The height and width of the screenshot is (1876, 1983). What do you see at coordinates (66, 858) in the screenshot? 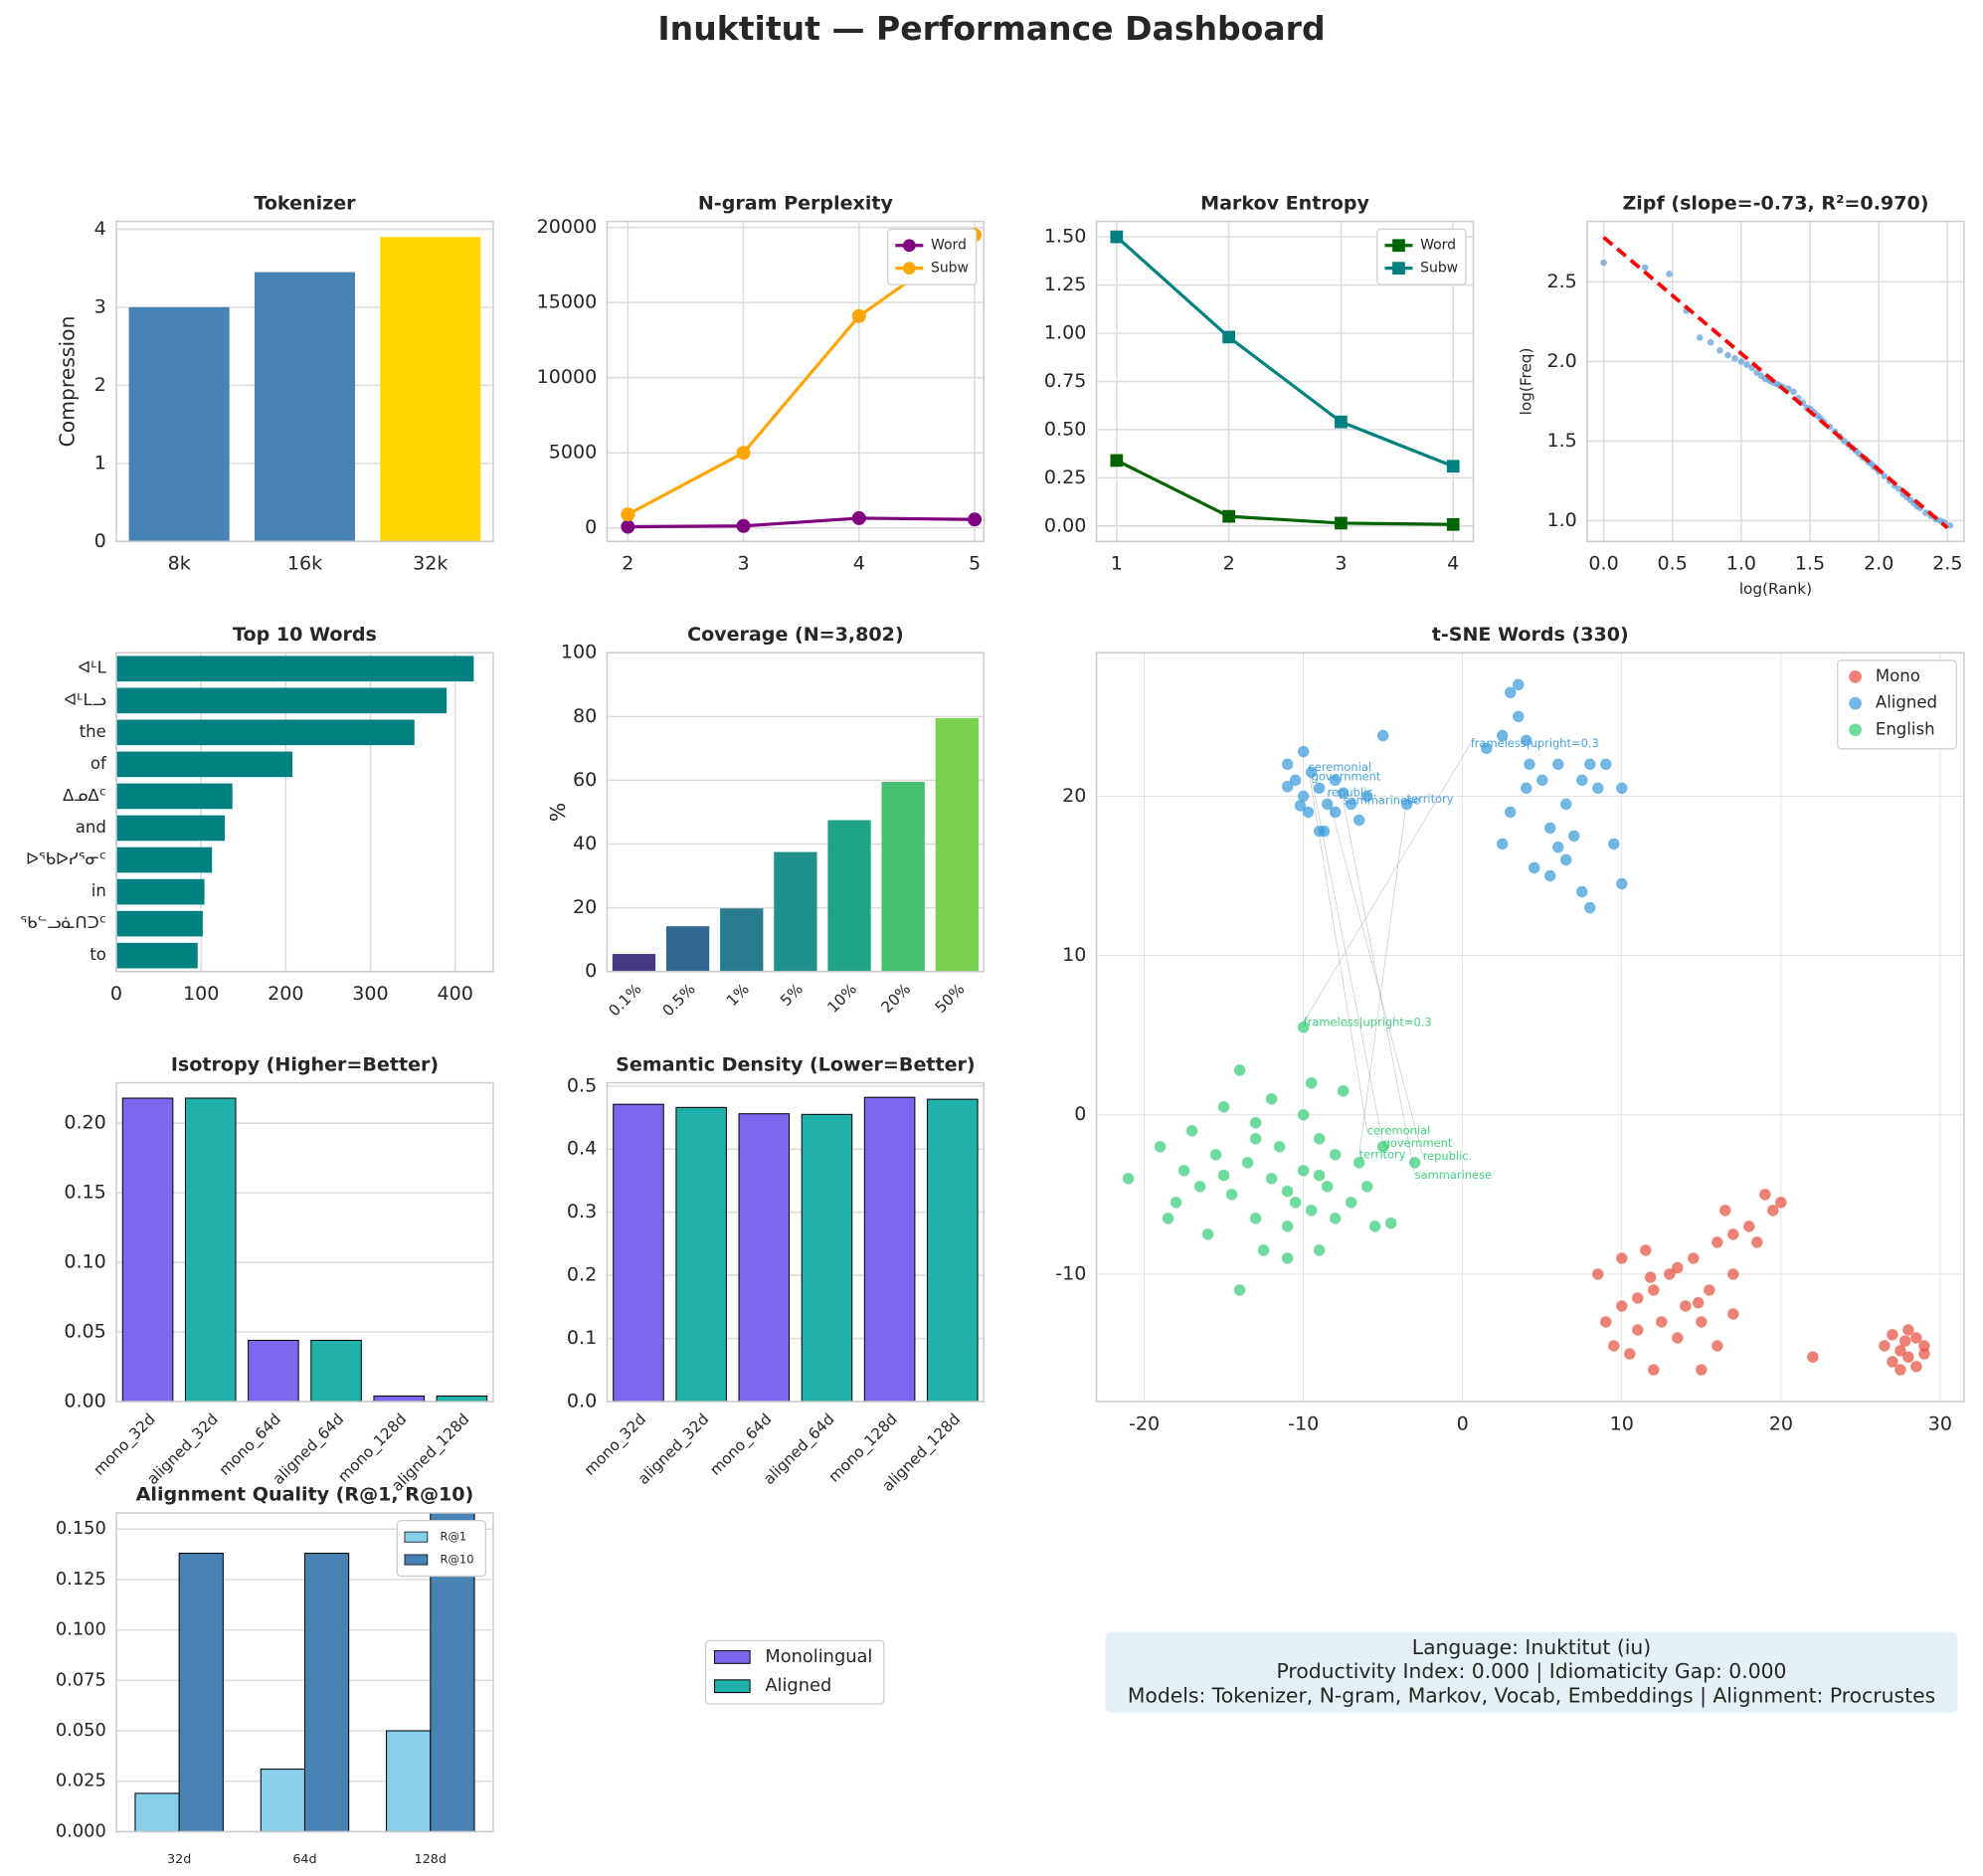
I see `y-tick-label: ᐅᖃᐅᓯᕐᓂᑦ` at bounding box center [66, 858].